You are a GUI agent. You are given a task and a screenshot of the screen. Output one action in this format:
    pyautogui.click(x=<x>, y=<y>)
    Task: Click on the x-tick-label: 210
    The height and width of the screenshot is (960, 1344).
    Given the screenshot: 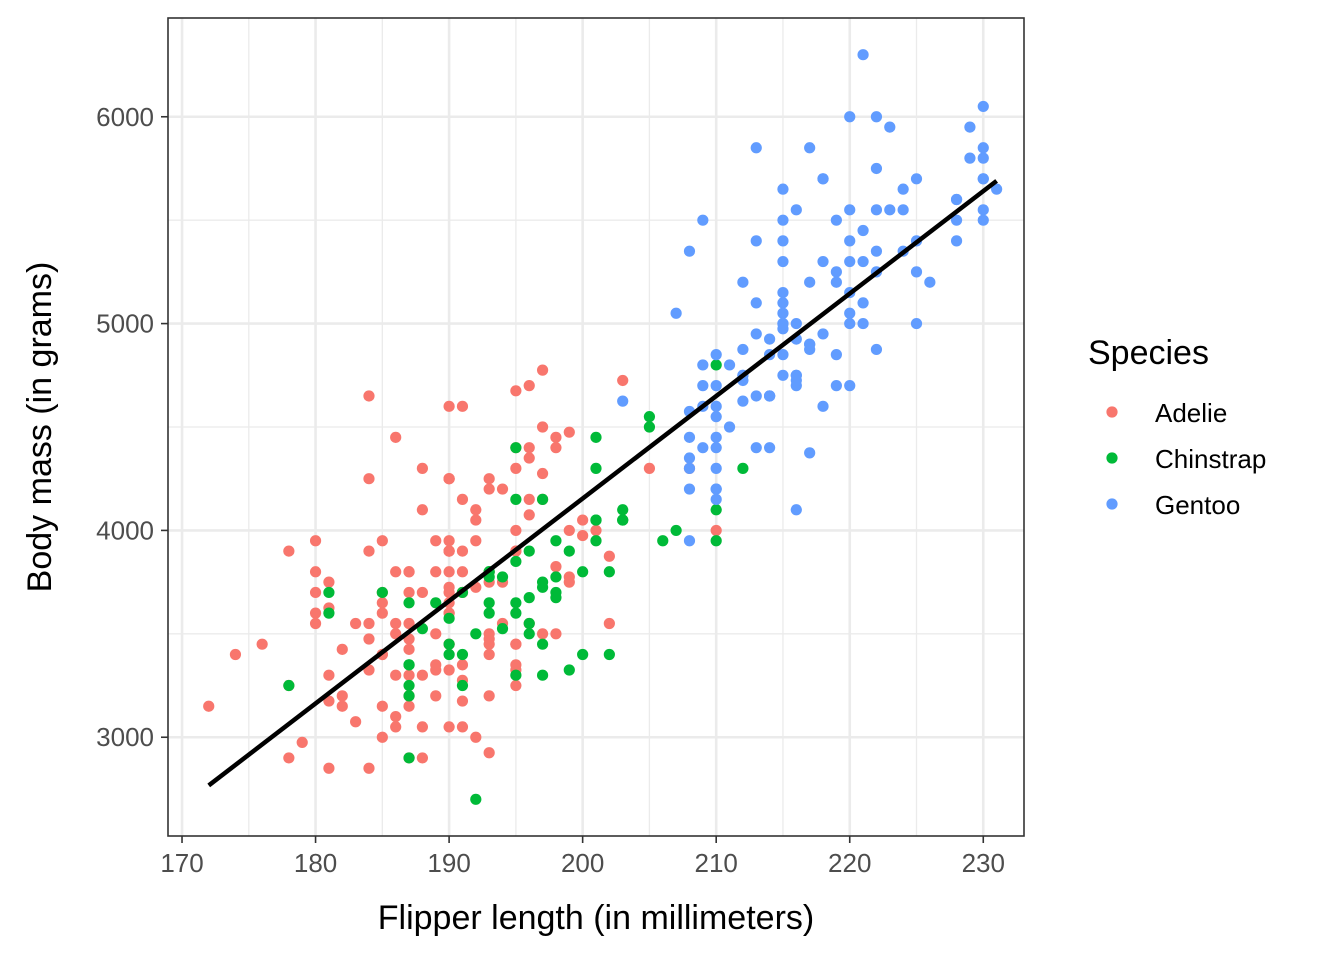 What is the action you would take?
    pyautogui.click(x=715, y=863)
    